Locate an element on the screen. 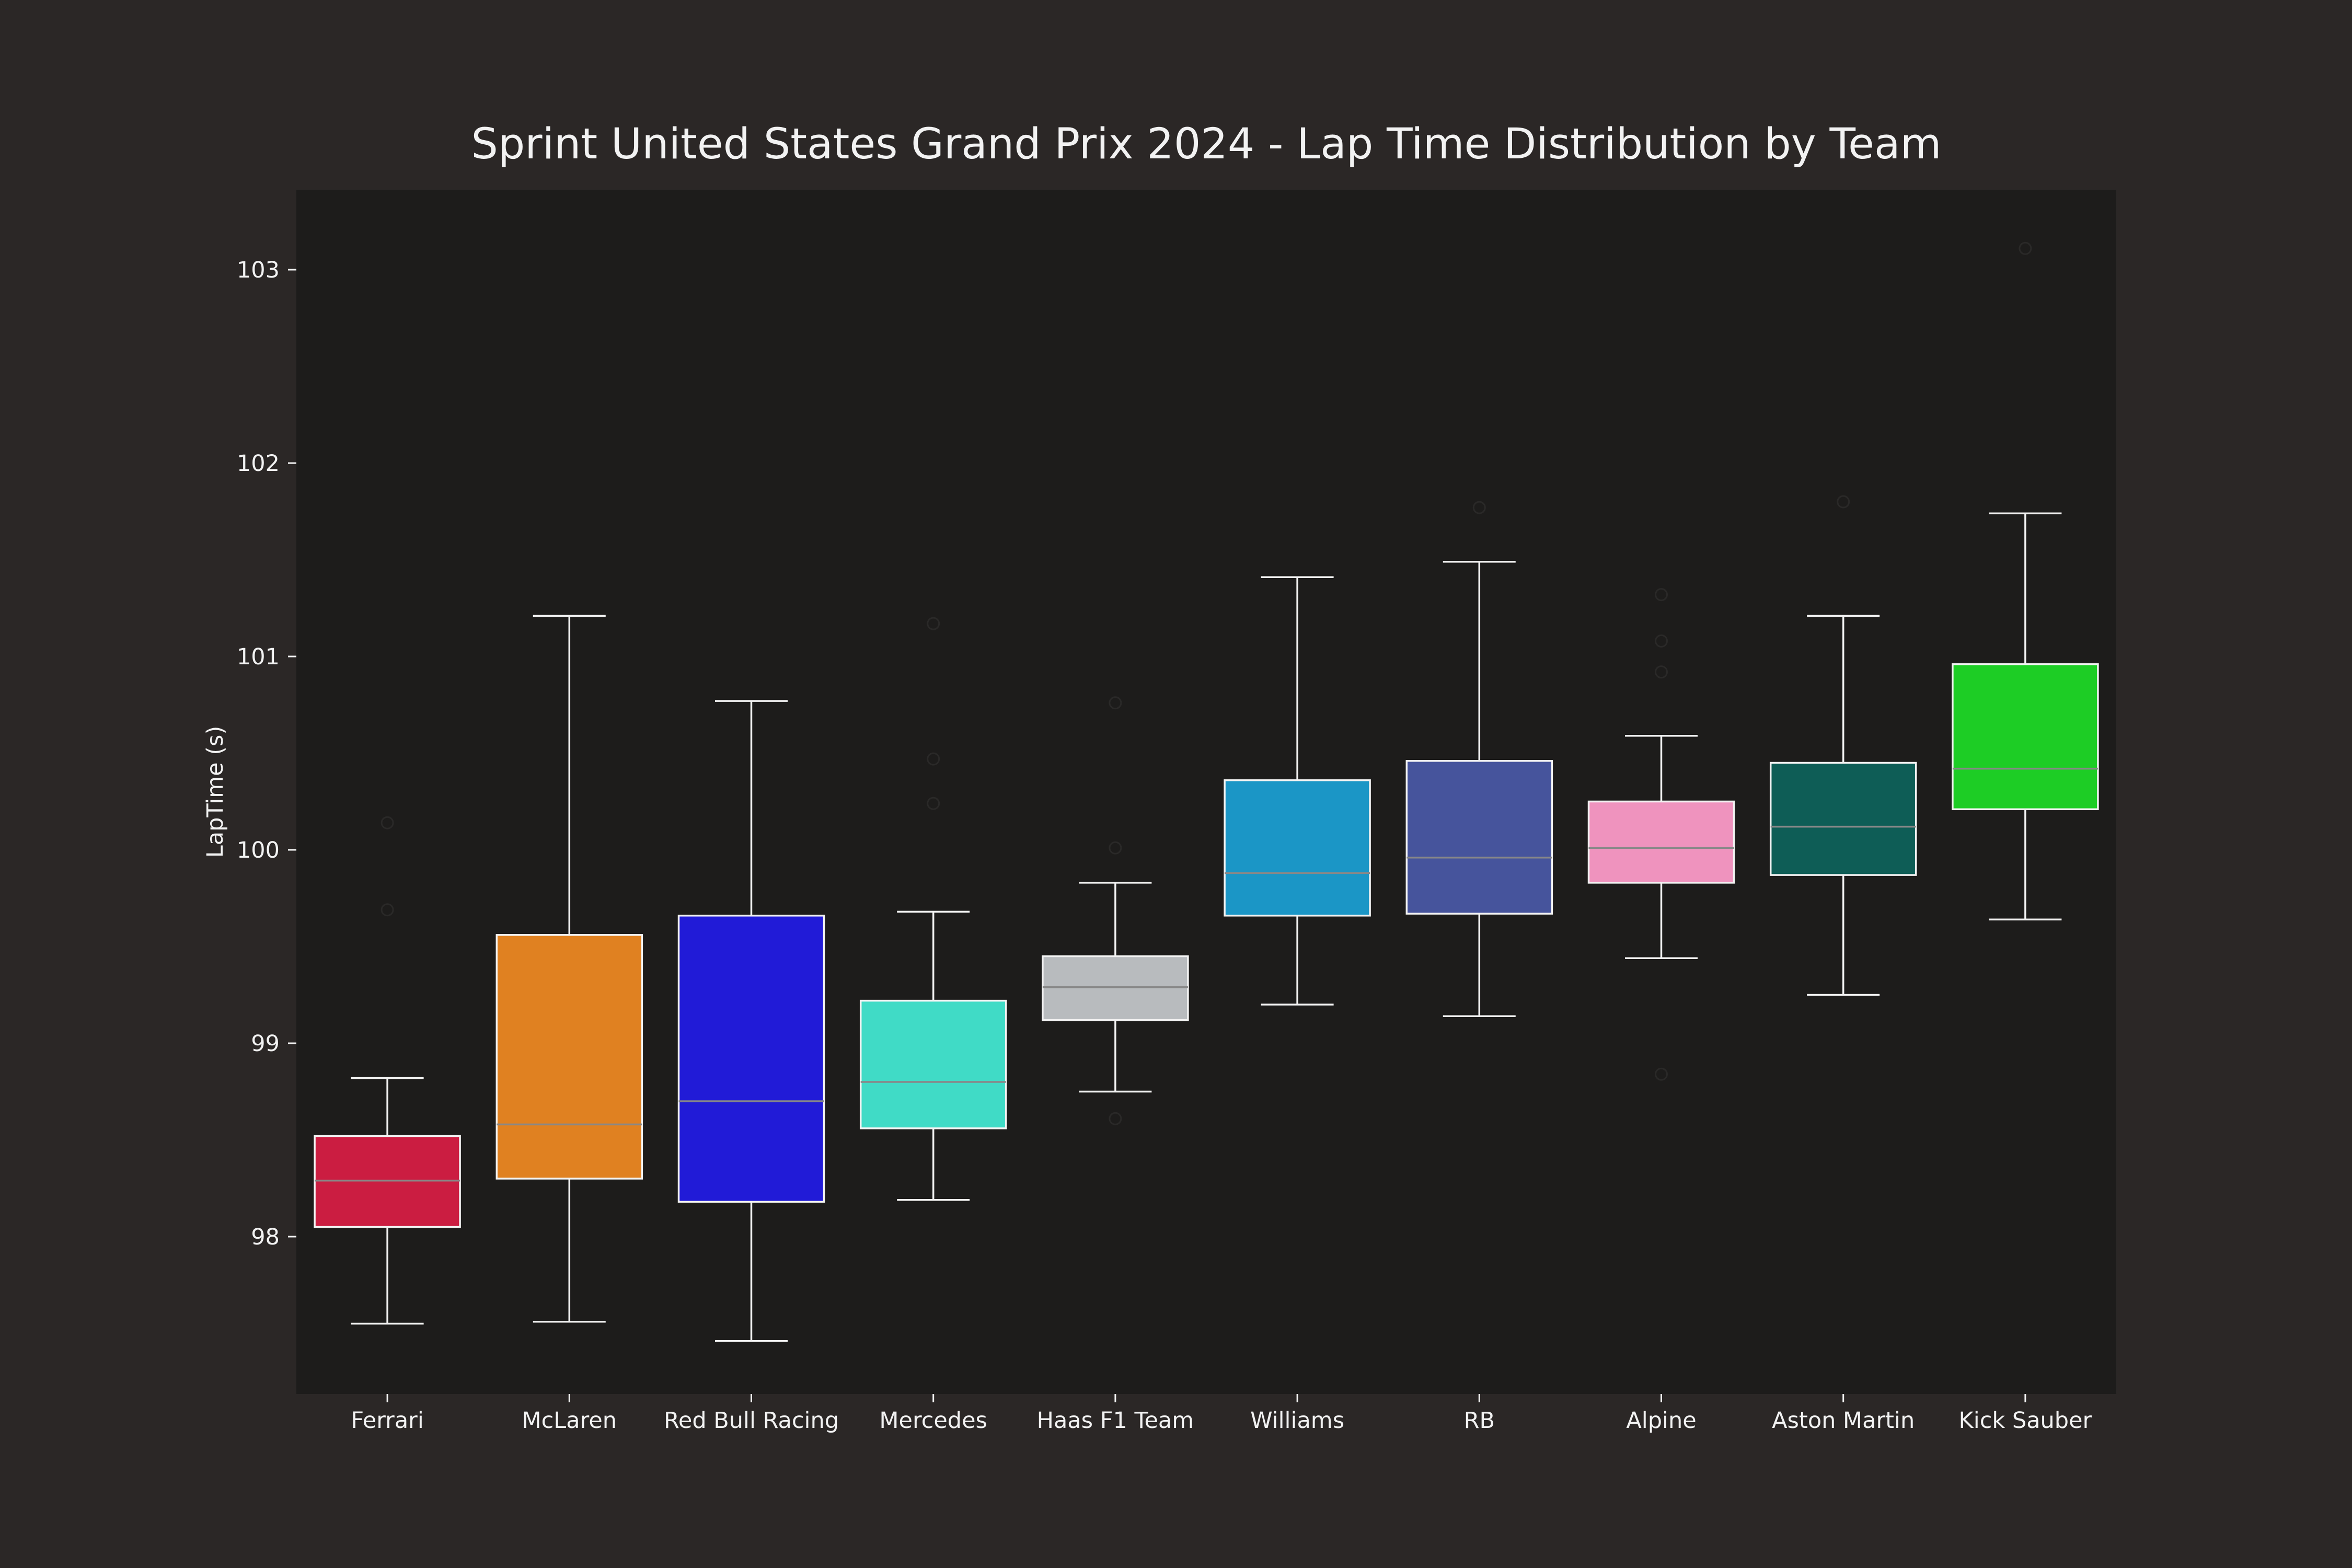 This screenshot has height=1568, width=2352. y-tick-label: 100 is located at coordinates (258, 850).